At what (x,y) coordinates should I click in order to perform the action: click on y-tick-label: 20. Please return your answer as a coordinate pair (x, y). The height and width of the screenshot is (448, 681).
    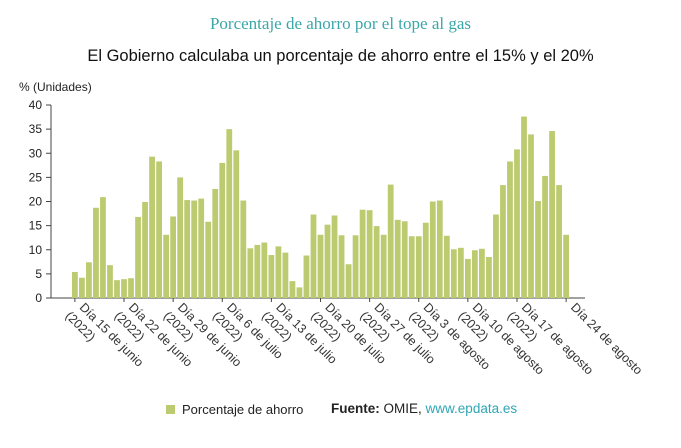
    Looking at the image, I should click on (36, 202).